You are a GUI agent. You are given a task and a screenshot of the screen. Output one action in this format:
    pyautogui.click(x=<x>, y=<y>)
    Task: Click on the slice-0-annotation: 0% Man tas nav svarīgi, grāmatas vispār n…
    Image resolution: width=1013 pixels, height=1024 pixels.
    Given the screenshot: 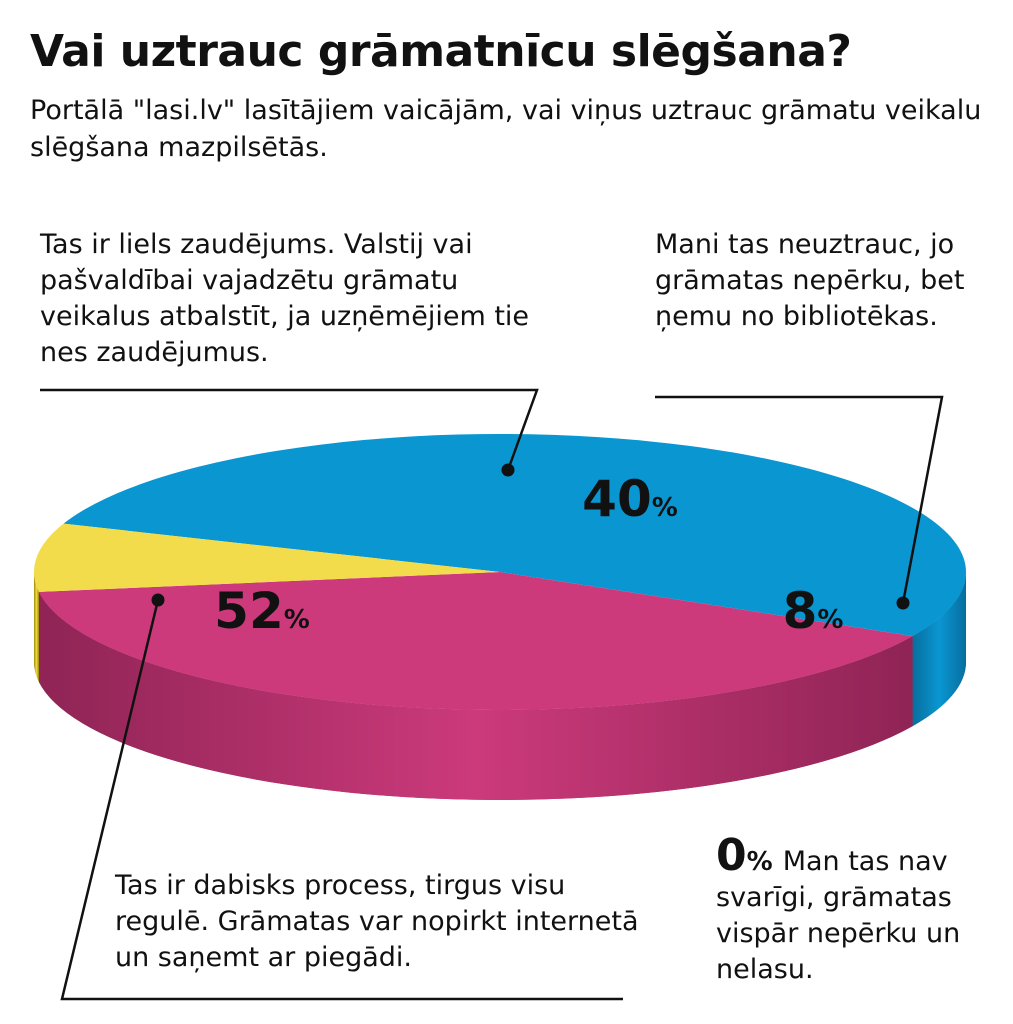 What is the action you would take?
    pyautogui.click(x=856, y=911)
    